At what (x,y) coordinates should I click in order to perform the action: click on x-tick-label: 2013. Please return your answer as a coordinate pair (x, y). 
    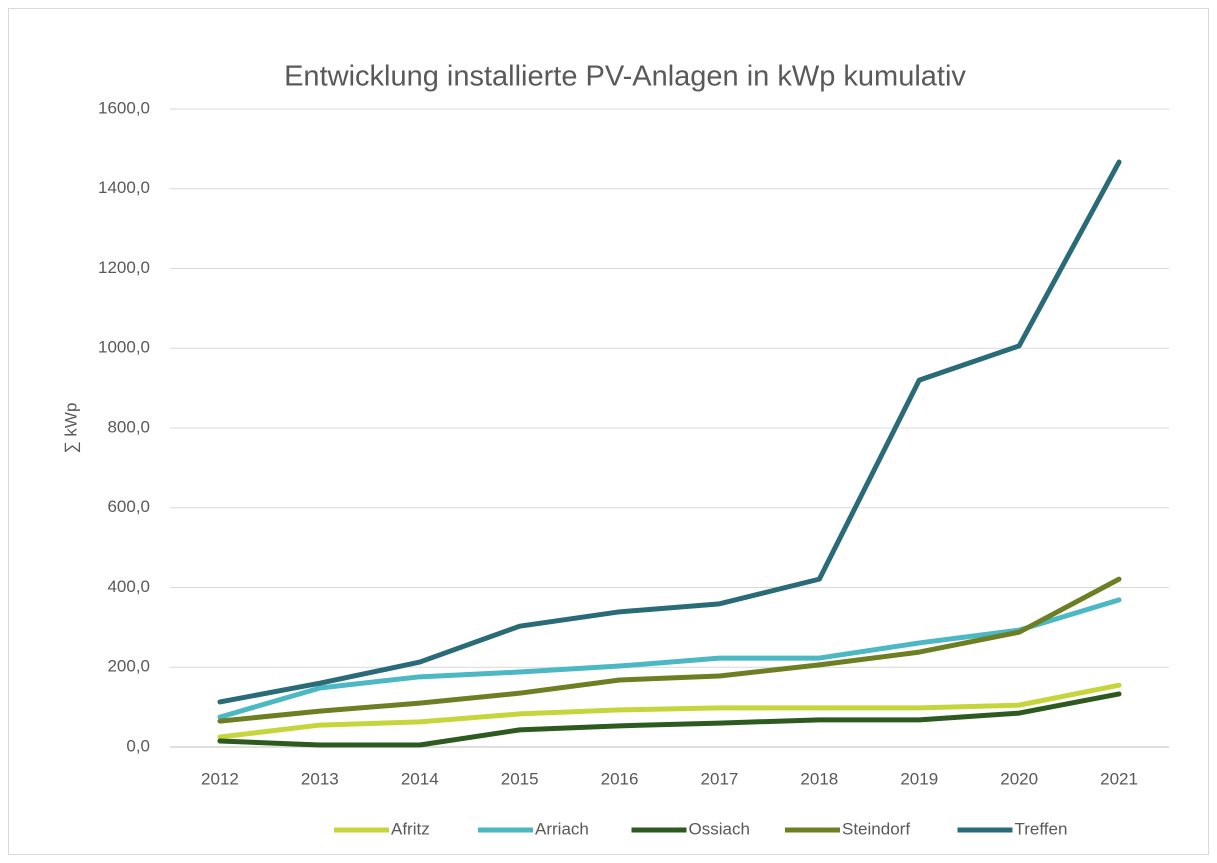
    Looking at the image, I should click on (320, 778).